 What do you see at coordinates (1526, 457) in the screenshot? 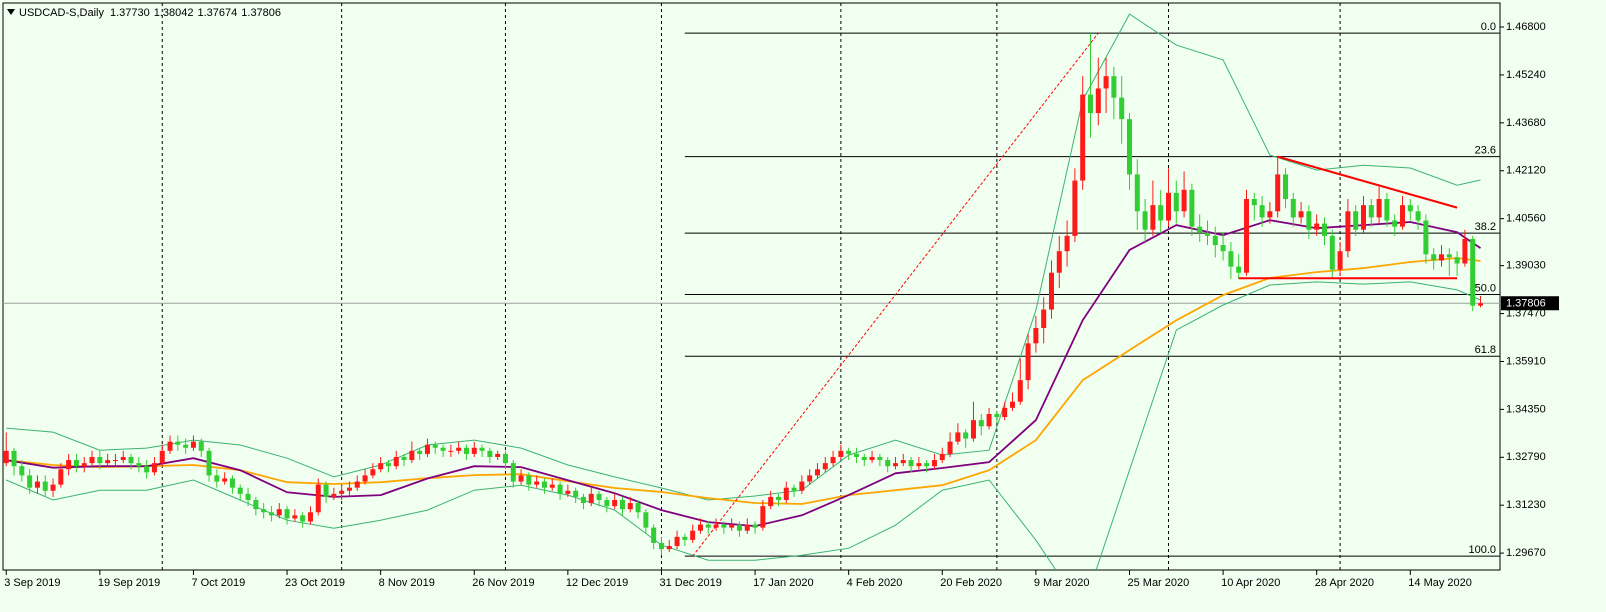
I see `y-tick-label: 1.32790` at bounding box center [1526, 457].